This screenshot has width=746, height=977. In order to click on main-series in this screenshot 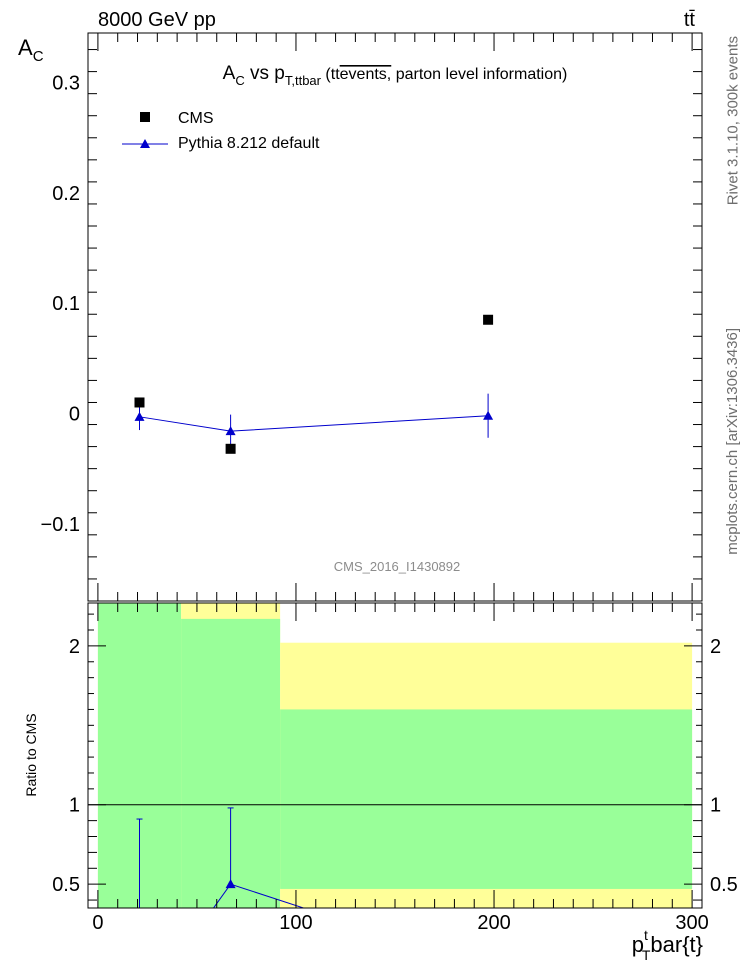, I will do `click(314, 384)`.